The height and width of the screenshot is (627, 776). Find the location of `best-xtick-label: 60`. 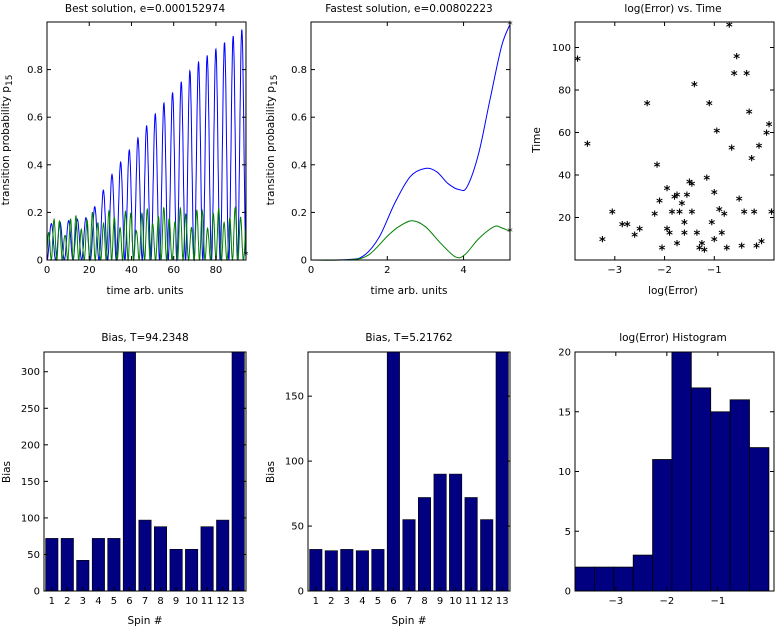

best-xtick-label: 60 is located at coordinates (173, 270).